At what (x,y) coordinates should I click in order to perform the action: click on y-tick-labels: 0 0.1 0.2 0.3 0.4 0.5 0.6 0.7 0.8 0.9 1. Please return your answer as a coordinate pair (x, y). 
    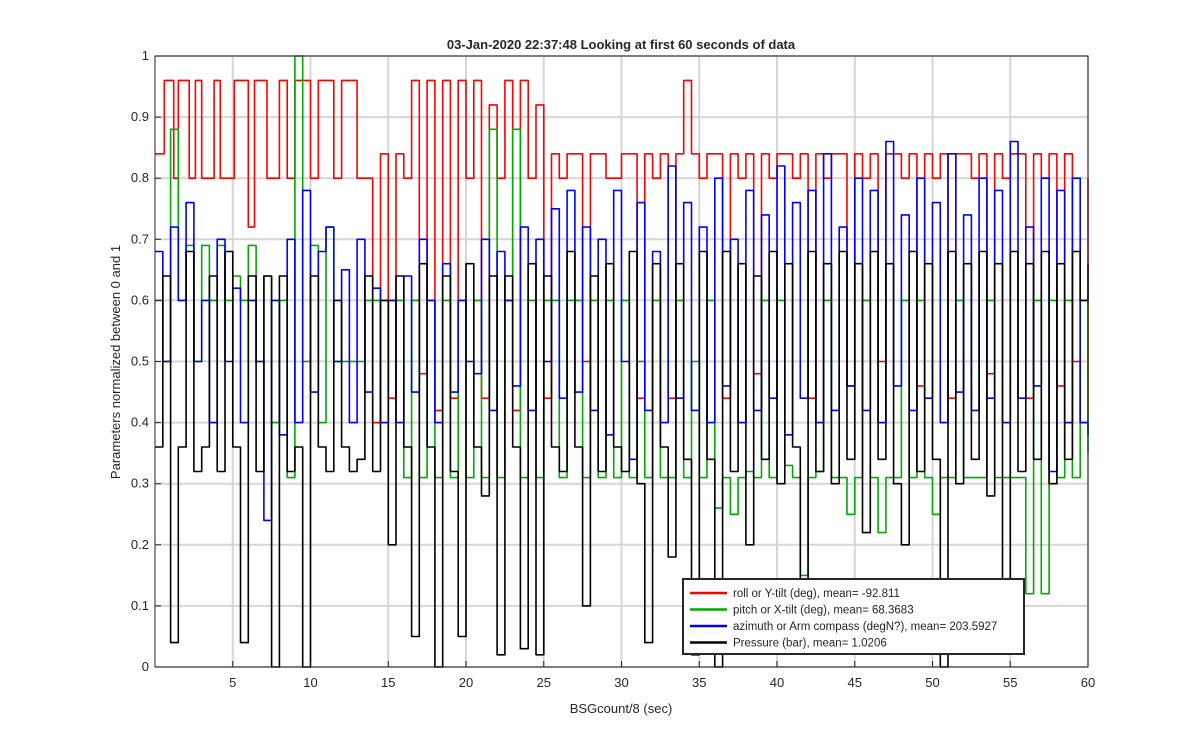
    Looking at the image, I should click on (146, 361).